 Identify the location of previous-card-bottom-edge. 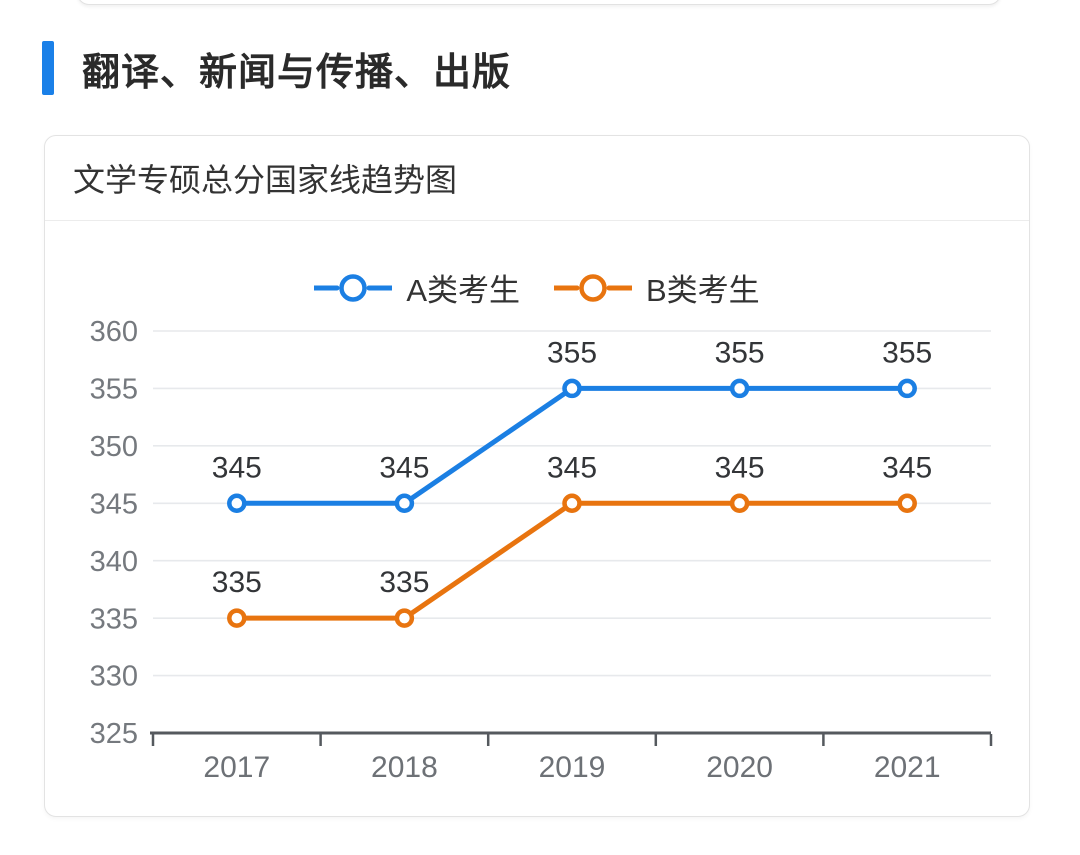
(539, 2).